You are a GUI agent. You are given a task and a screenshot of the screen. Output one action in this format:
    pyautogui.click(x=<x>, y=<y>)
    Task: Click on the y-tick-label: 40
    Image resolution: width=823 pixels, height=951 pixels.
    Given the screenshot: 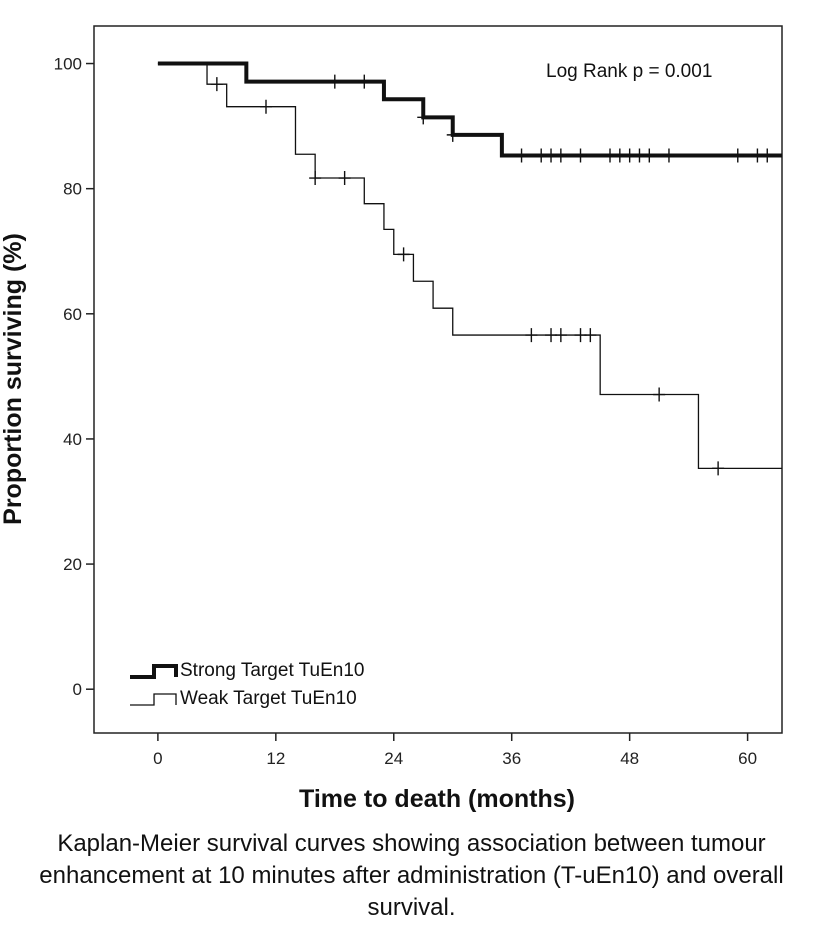 What is the action you would take?
    pyautogui.click(x=72, y=439)
    